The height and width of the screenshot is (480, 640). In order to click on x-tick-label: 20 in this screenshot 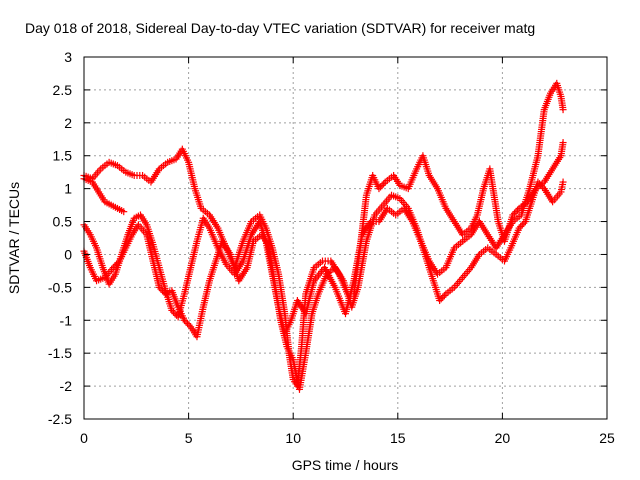, I will do `click(503, 438)`.